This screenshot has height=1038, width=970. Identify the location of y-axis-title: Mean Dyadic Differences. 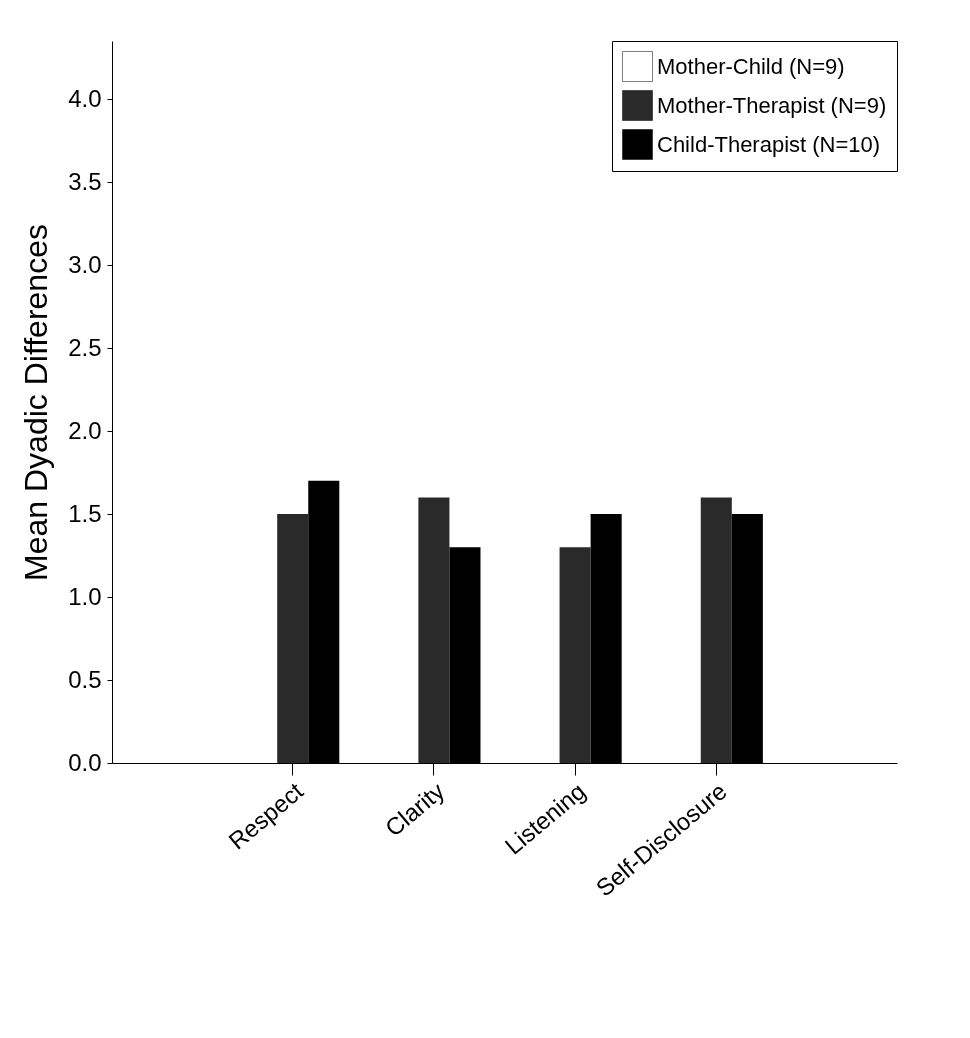
(36, 402).